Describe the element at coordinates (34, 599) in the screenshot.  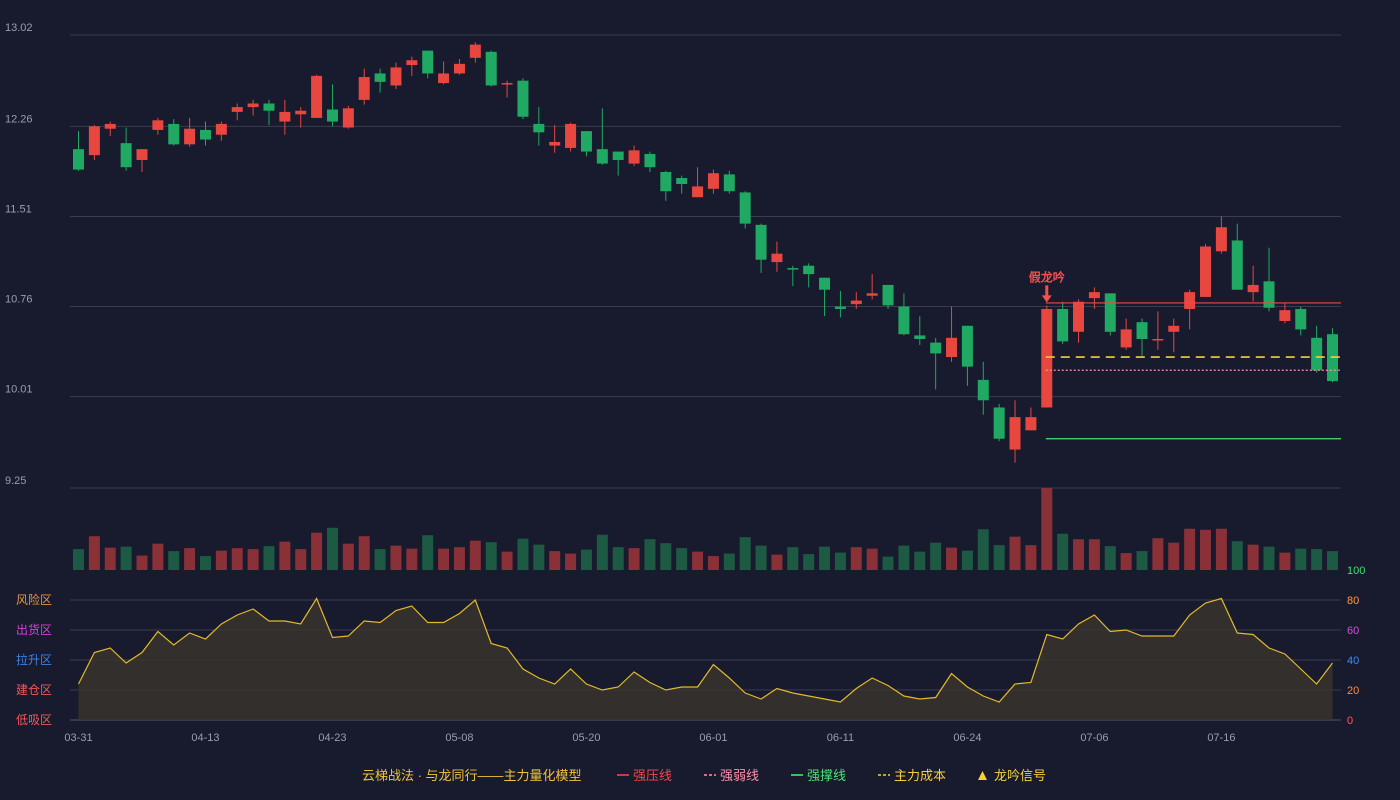
I see `zone-label: 风险区` at that location.